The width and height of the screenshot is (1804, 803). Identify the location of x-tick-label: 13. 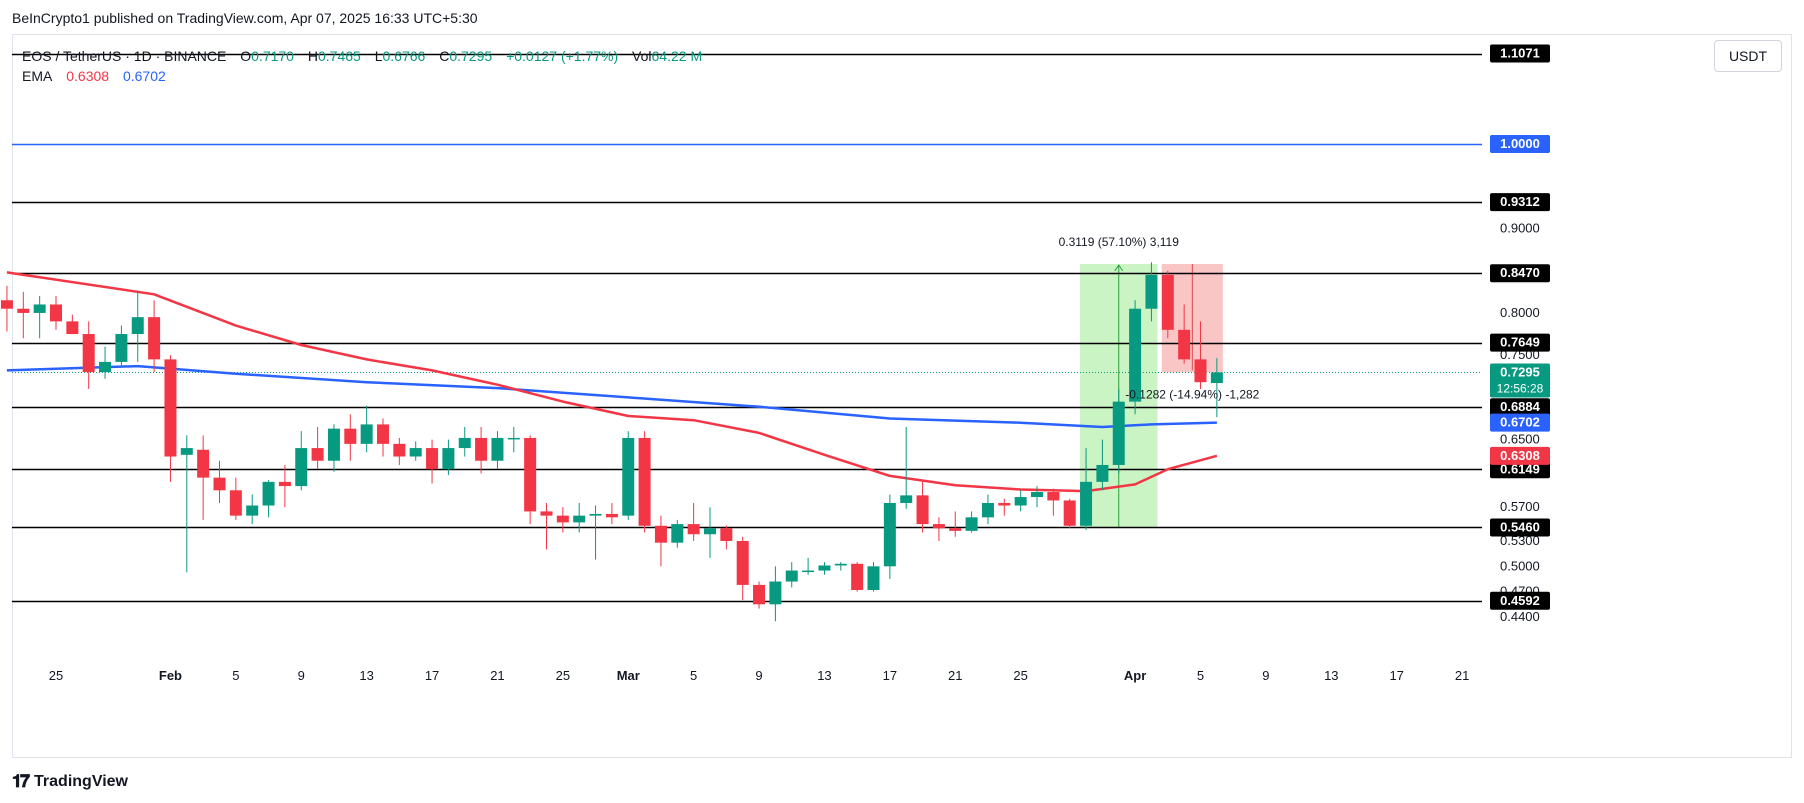
(824, 675).